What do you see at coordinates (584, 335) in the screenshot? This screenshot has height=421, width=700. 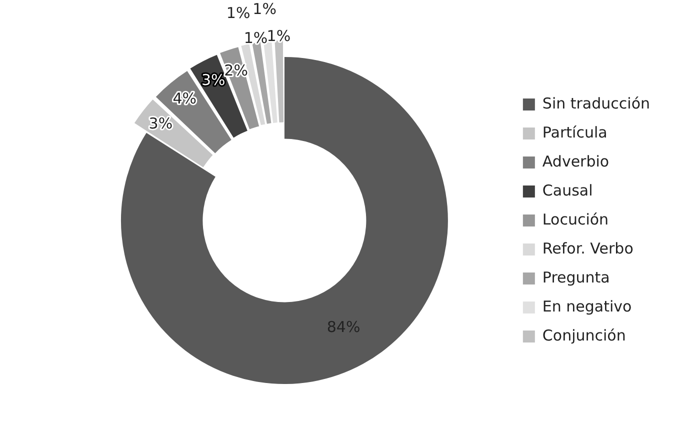 I see `legend-label: Conjunción` at bounding box center [584, 335].